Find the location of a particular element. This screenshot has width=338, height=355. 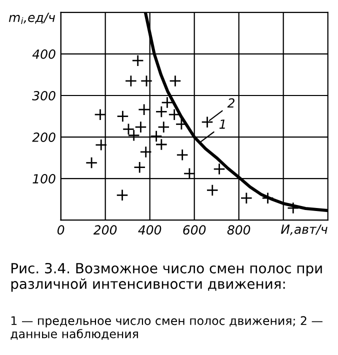

text: 1 — предельное число смен полос движения; 2 — данные наблюдения is located at coordinates (166, 328).